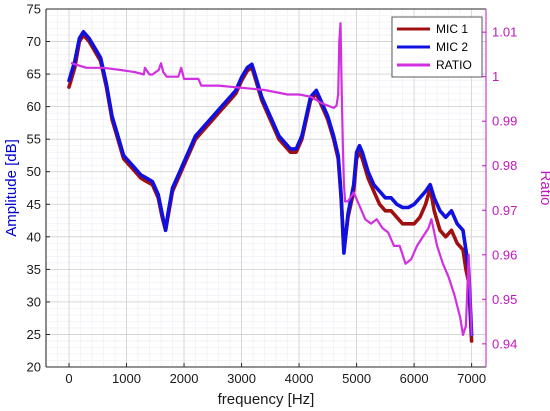  Describe the element at coordinates (504, 299) in the screenshot. I see `y2-tick-label: 0.95` at that location.